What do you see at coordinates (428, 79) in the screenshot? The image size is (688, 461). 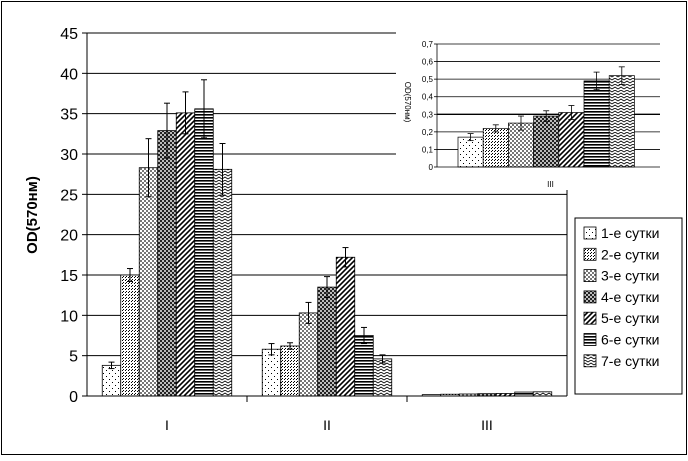 I see `inset-y-tick-label: 0,5` at bounding box center [428, 79].